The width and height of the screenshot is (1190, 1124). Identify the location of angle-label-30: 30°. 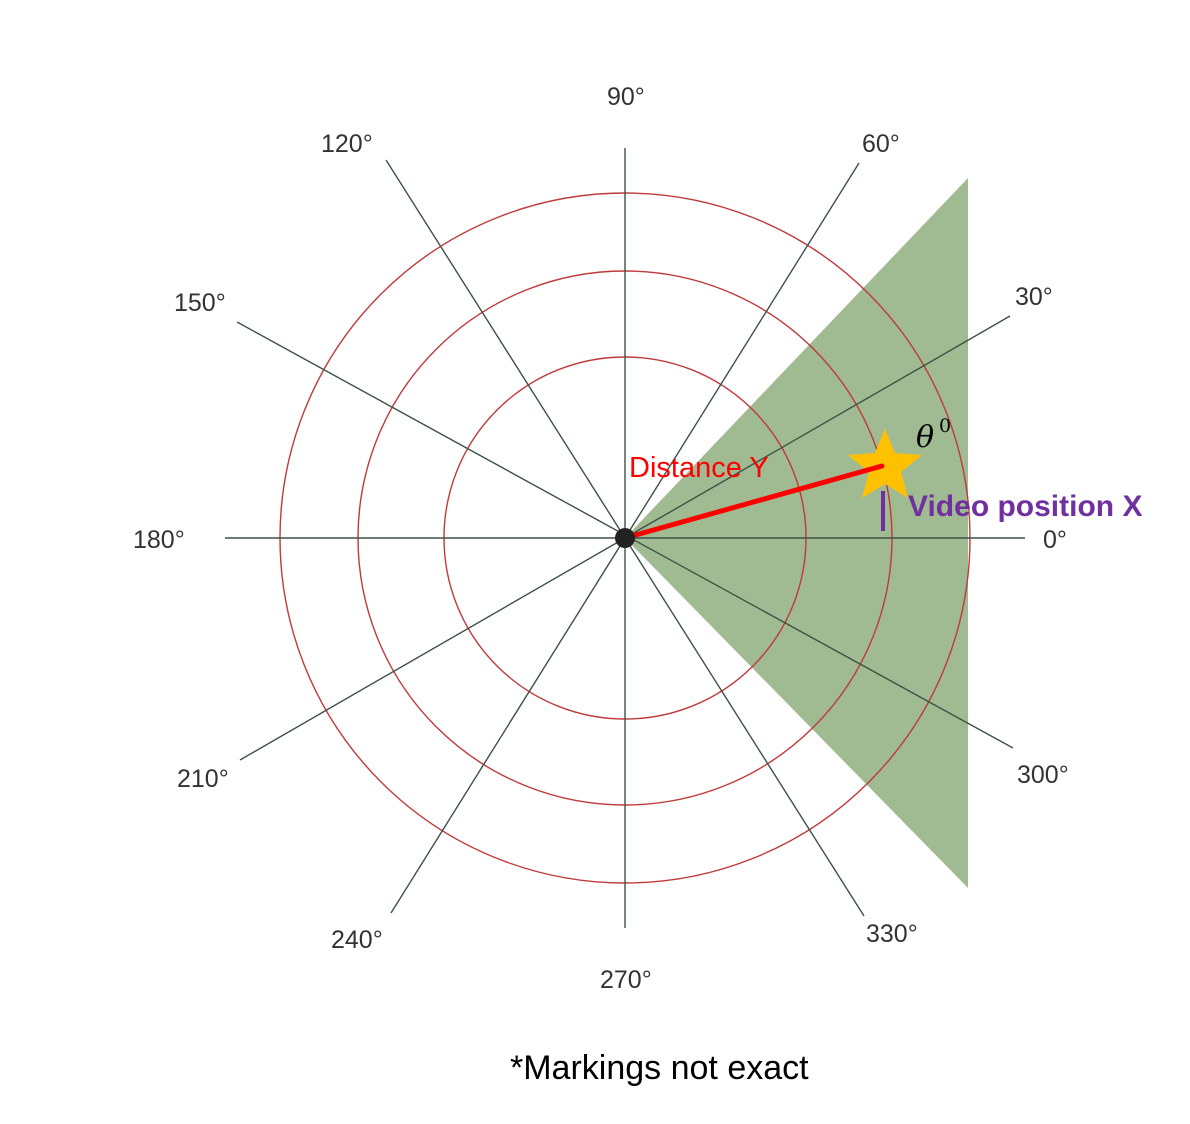
(1034, 297).